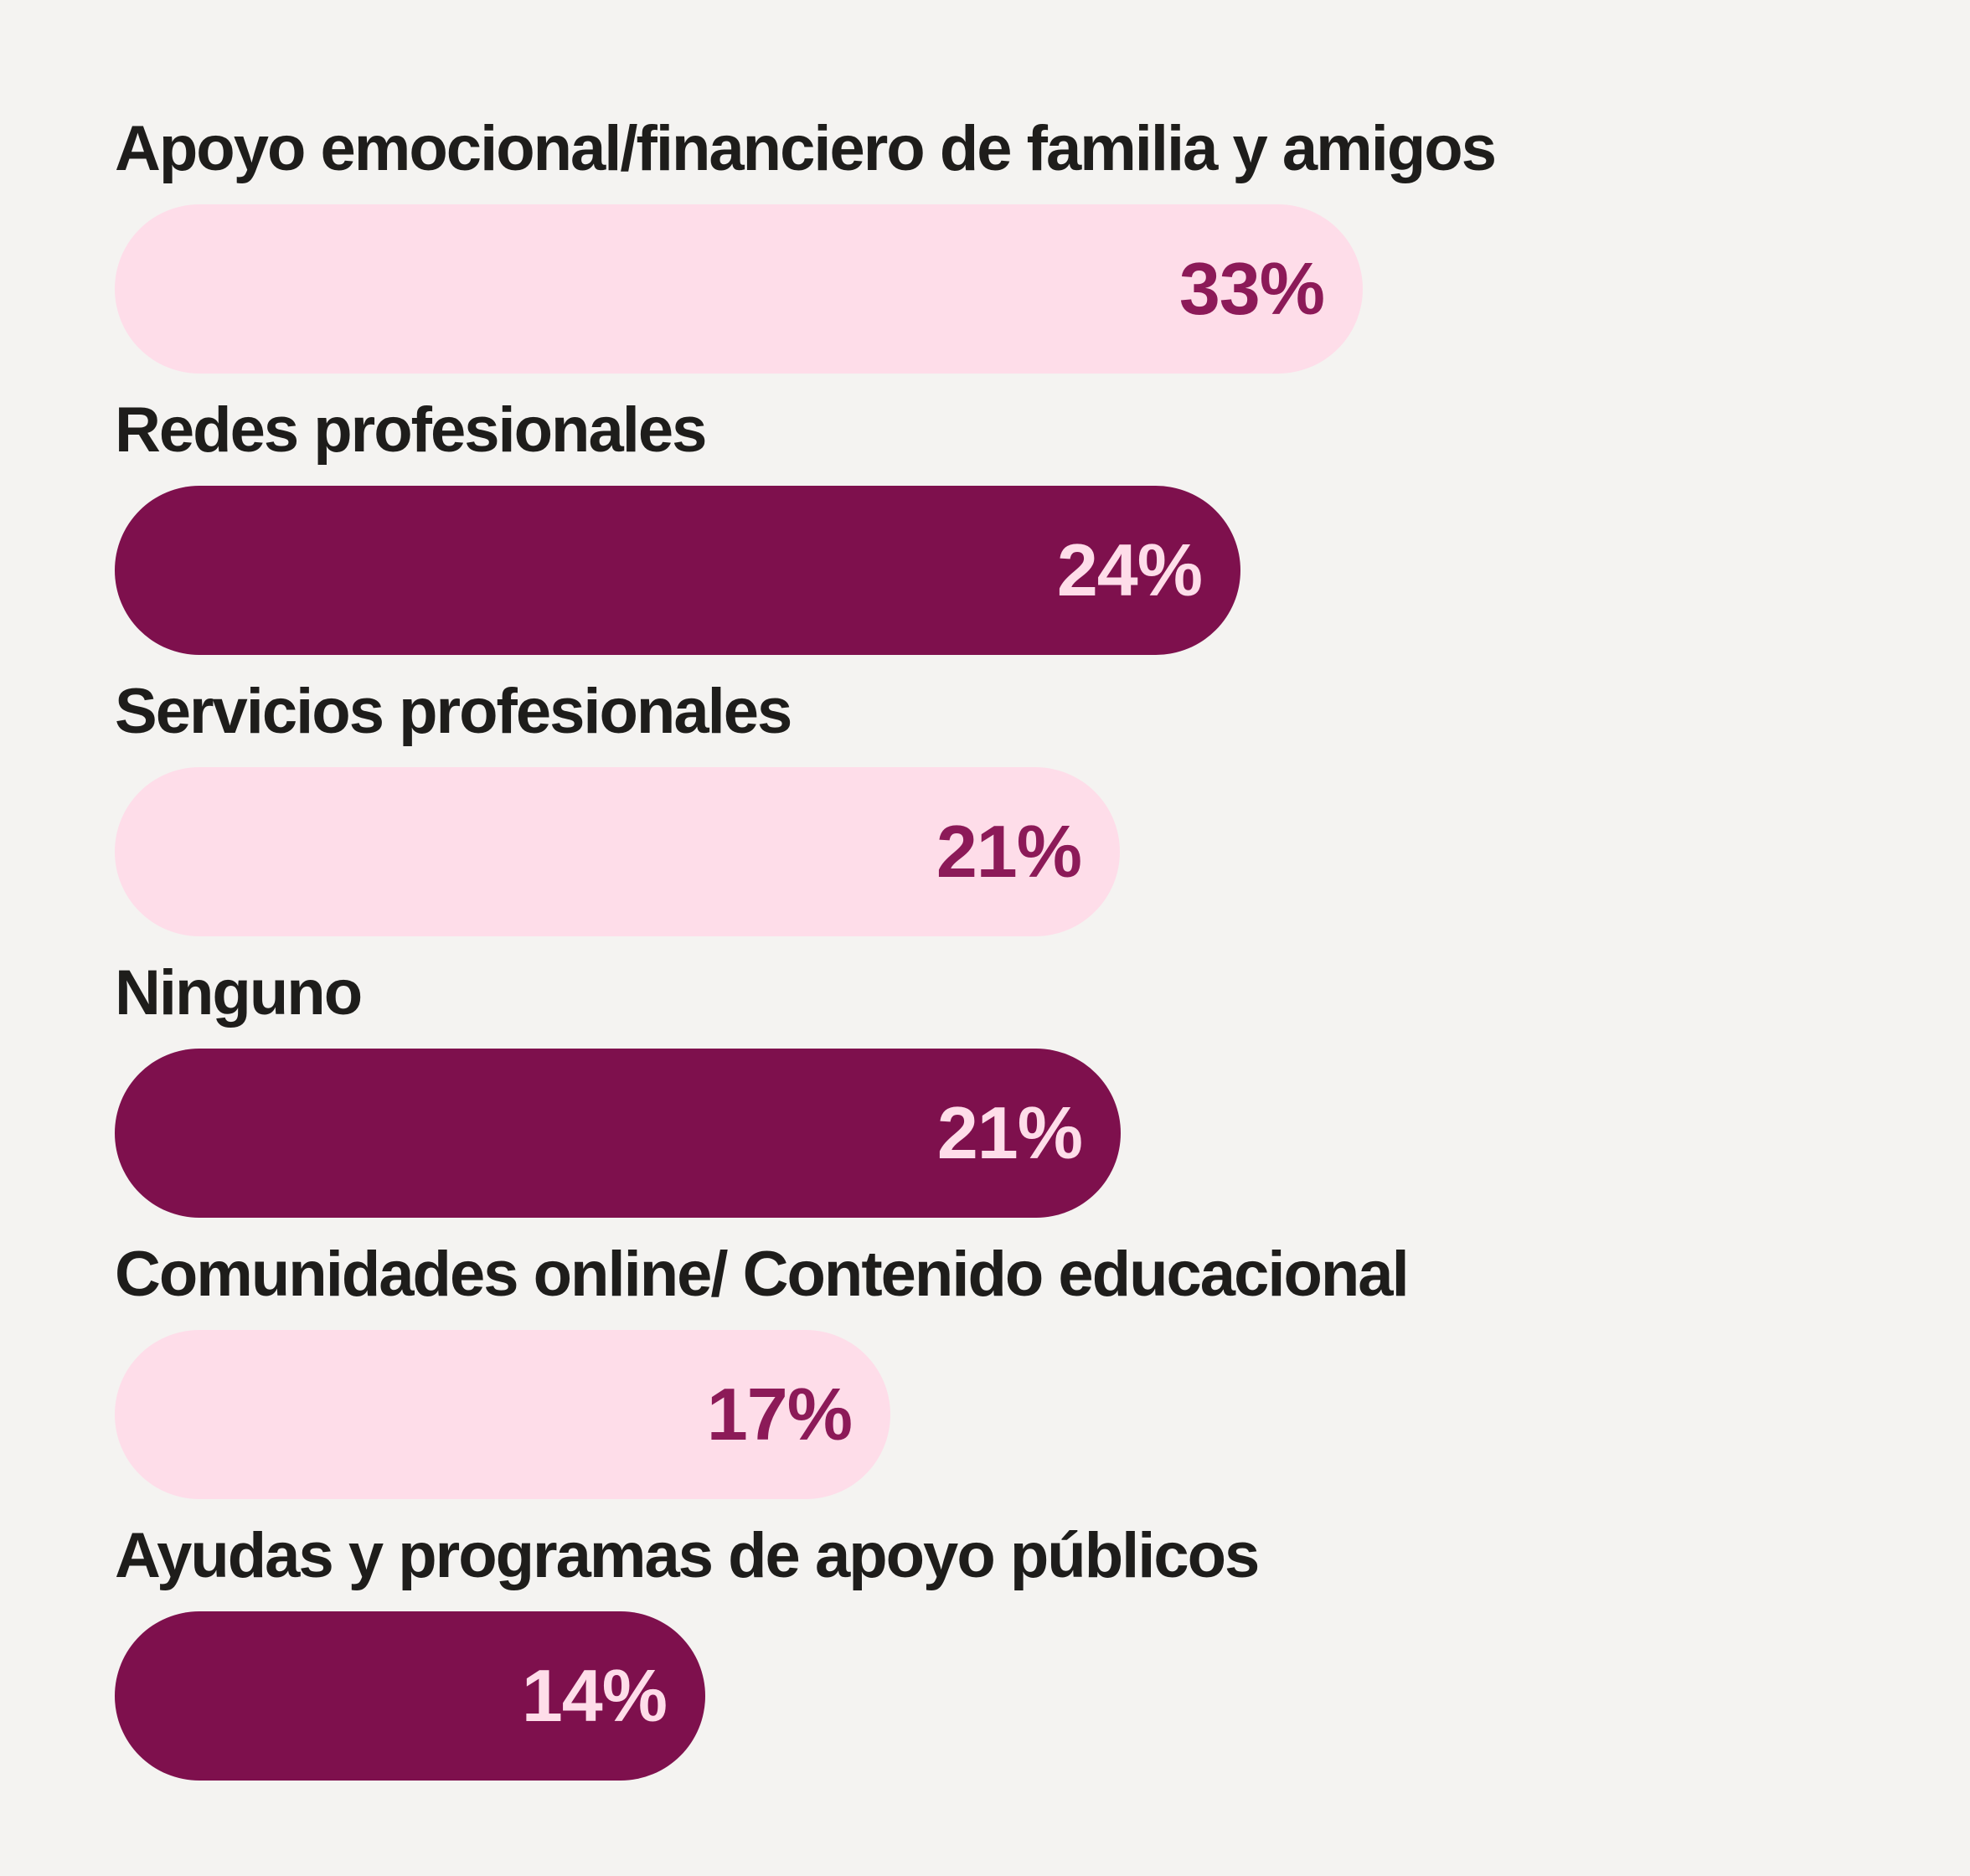 This screenshot has width=1970, height=1876. I want to click on value-label: 17%, so click(779, 1414).